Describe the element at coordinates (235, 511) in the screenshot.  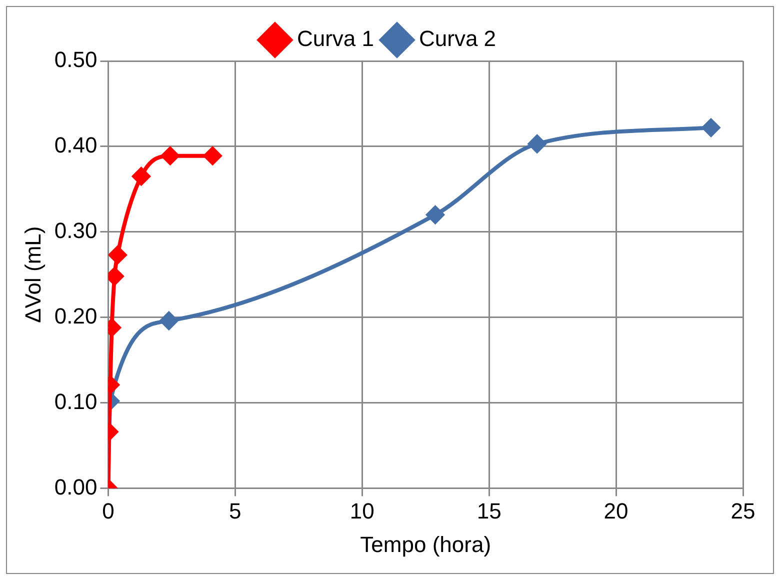
I see `x-tick-label: 5` at that location.